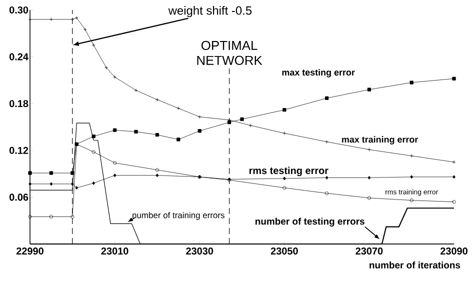  Describe the element at coordinates (178, 216) in the screenshot. I see `legend-label: number of training errors` at that location.